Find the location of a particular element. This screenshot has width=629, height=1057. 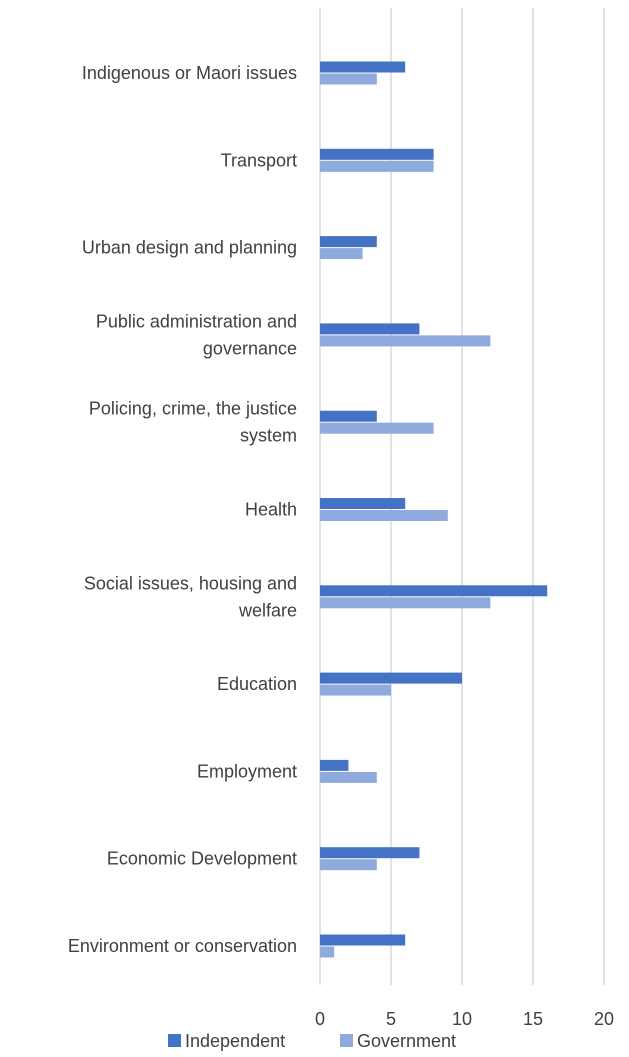

x-axis-tick-labels: 0 5 10 15 20 is located at coordinates (464, 1019).